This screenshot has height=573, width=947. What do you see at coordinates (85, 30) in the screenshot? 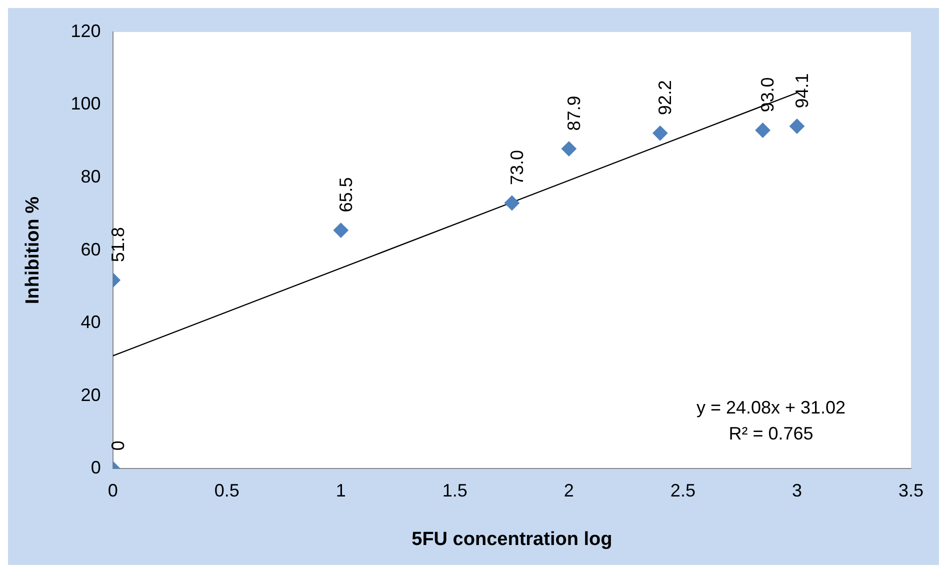
I see `y-tick-label: 120` at bounding box center [85, 30].